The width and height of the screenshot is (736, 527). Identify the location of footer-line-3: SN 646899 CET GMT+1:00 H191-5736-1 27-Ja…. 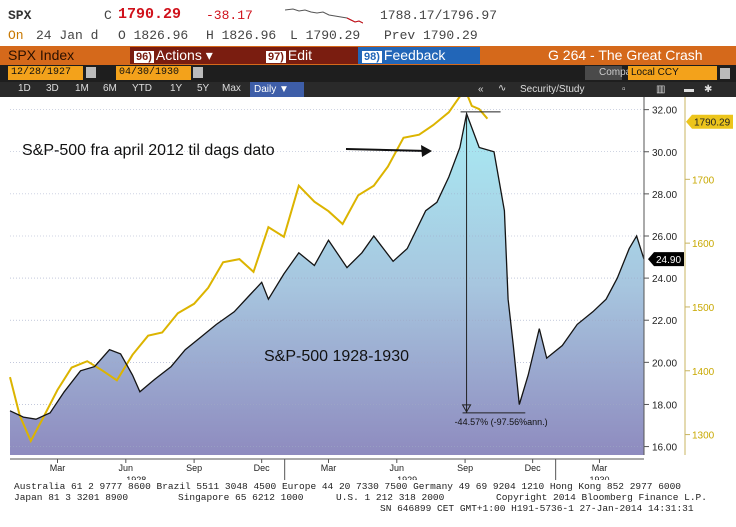
(537, 508).